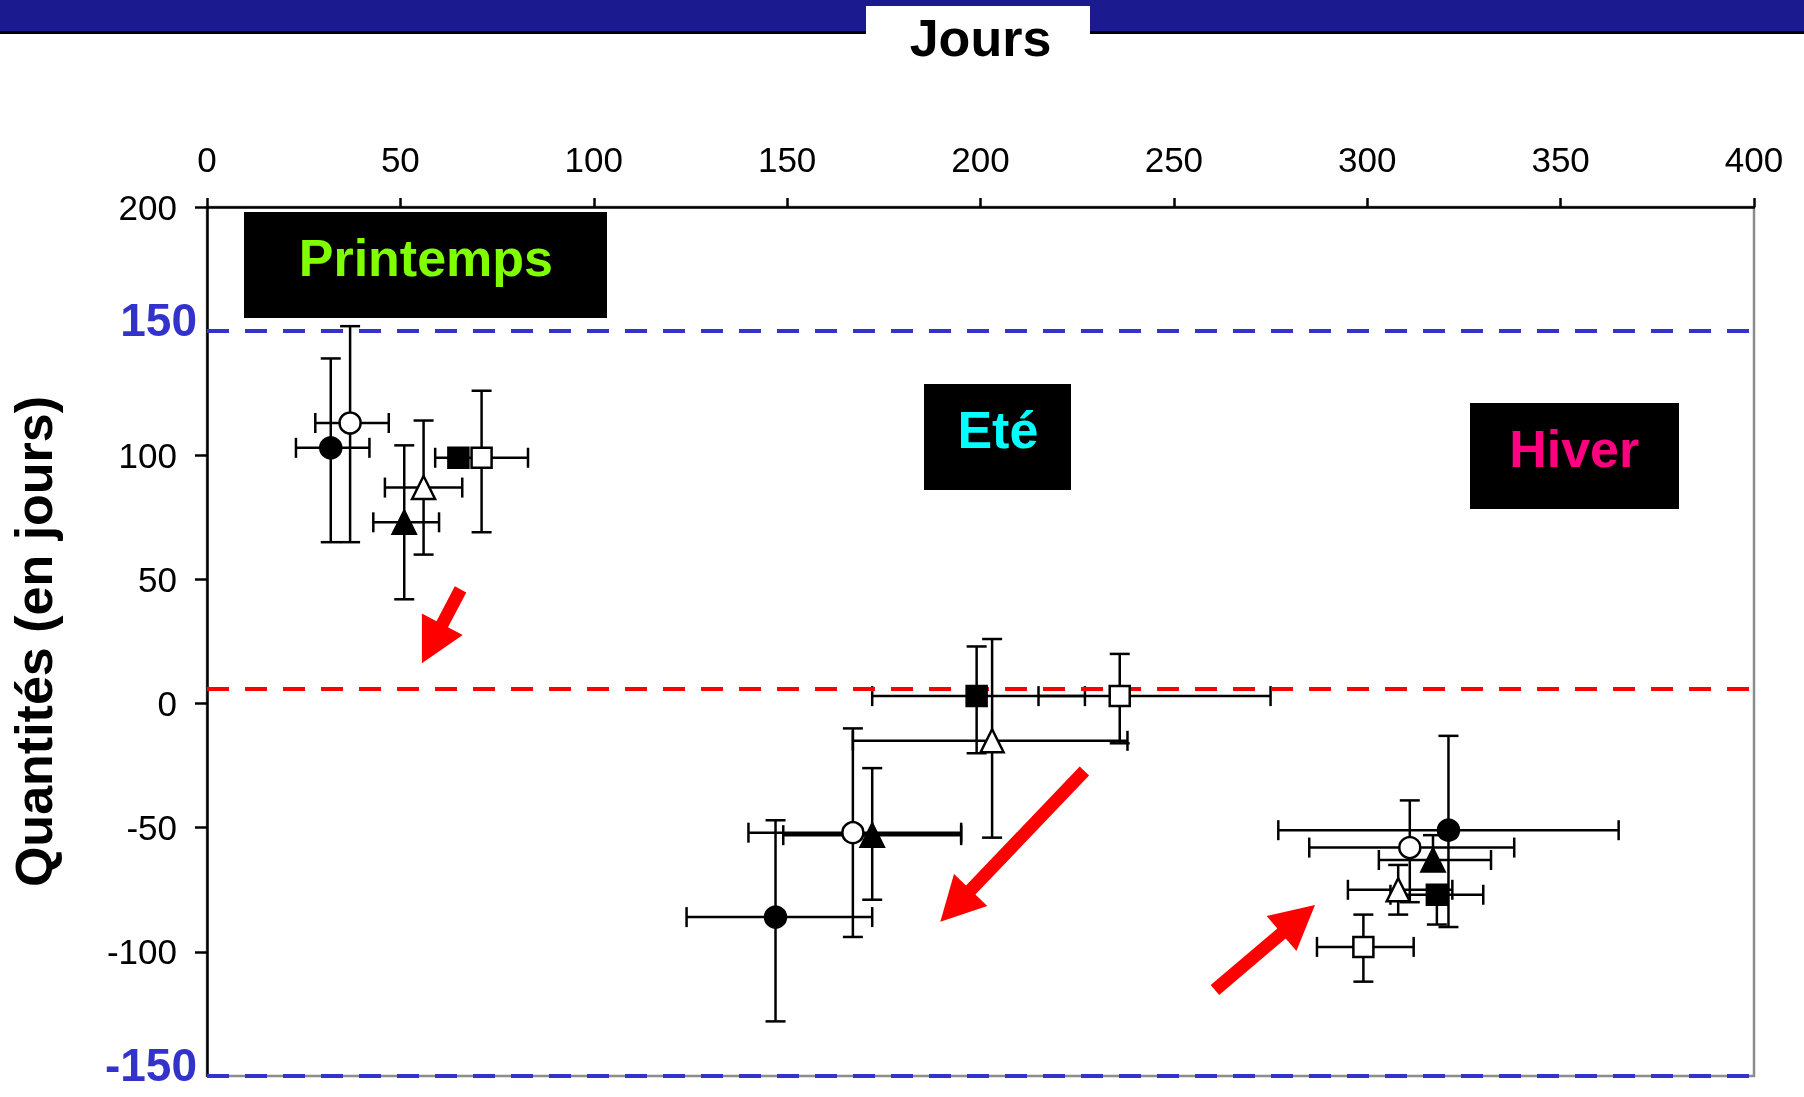  What do you see at coordinates (980, 38) in the screenshot?
I see `x-axis-title: Jours` at bounding box center [980, 38].